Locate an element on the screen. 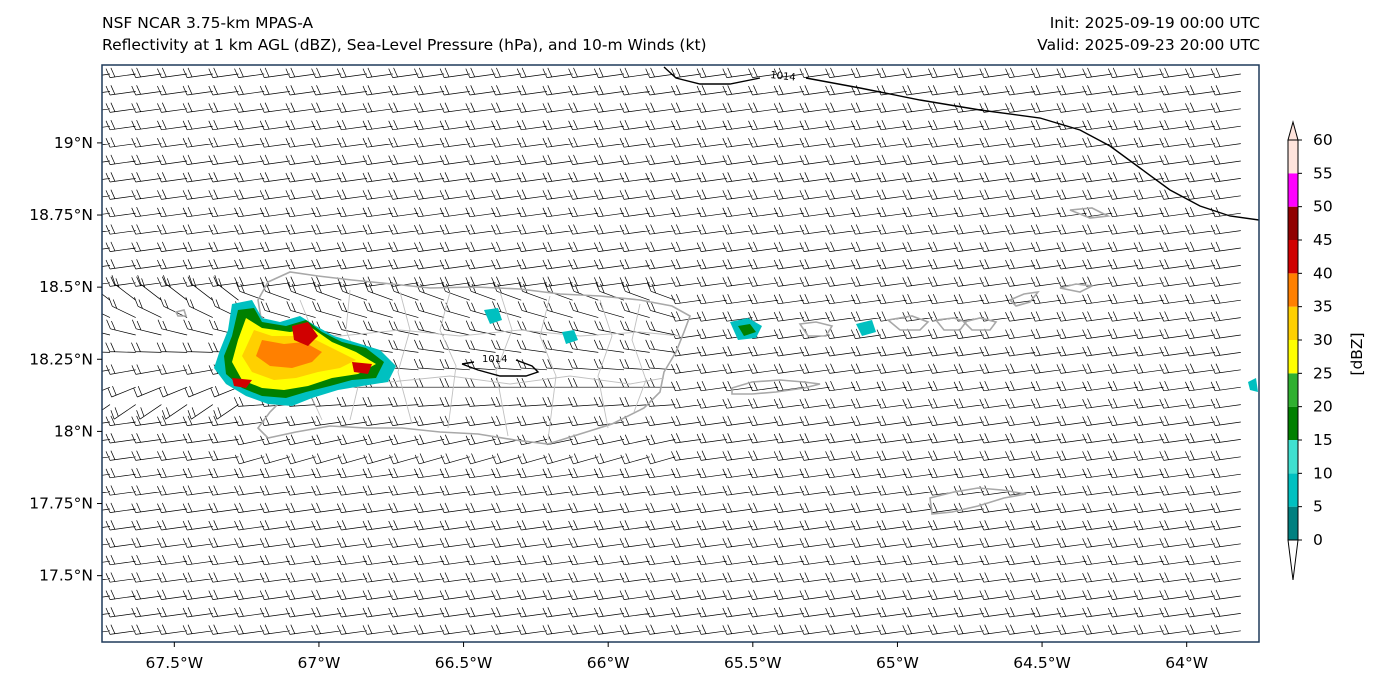  colorbar-tick-label: 30 is located at coordinates (1323, 340).